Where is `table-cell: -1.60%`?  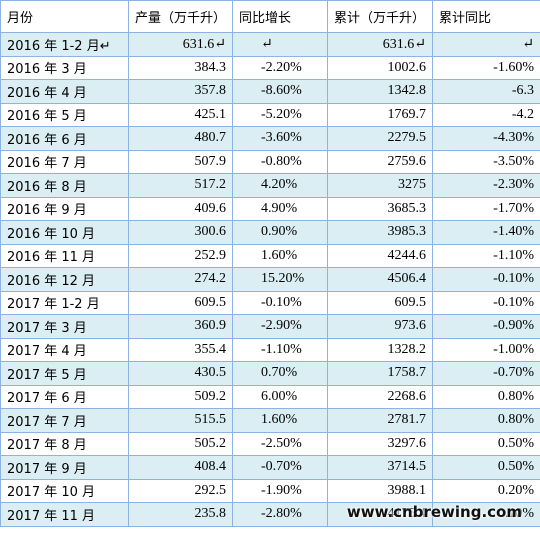
table-cell: -1.60% is located at coordinates (486, 67).